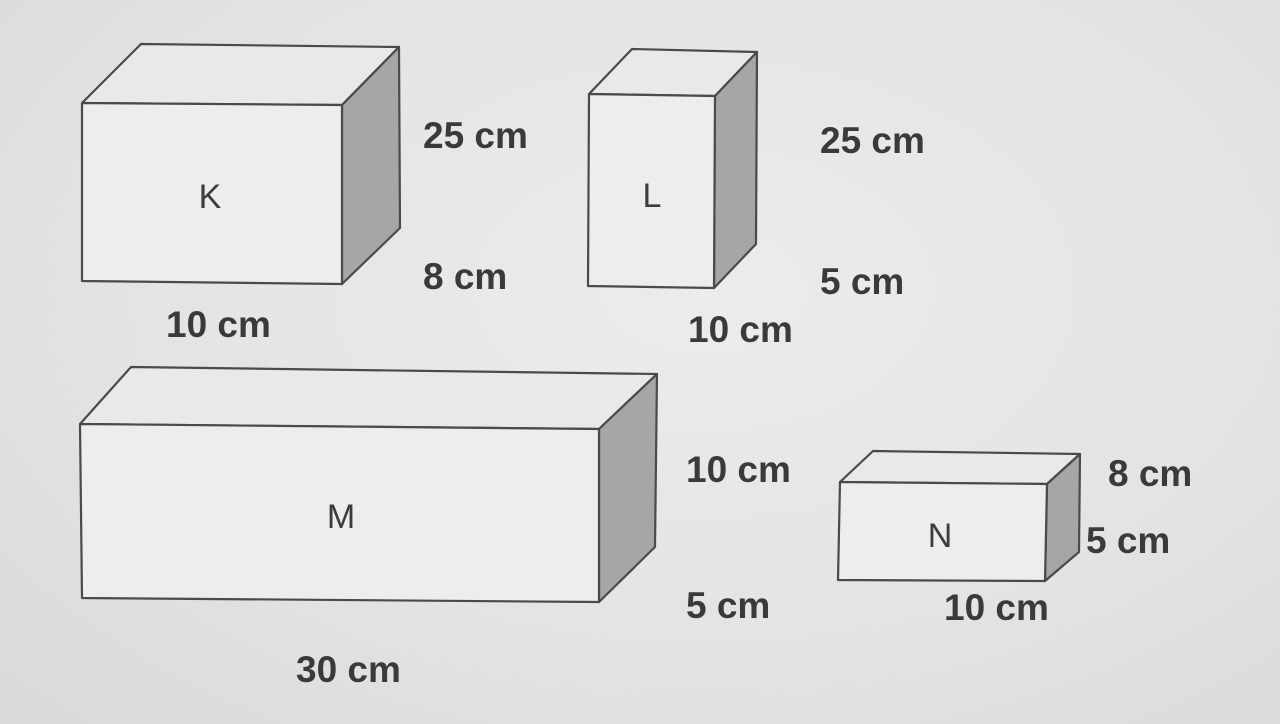 The width and height of the screenshot is (1280, 724). What do you see at coordinates (960, 467) in the screenshot?
I see `box-n-top-face` at bounding box center [960, 467].